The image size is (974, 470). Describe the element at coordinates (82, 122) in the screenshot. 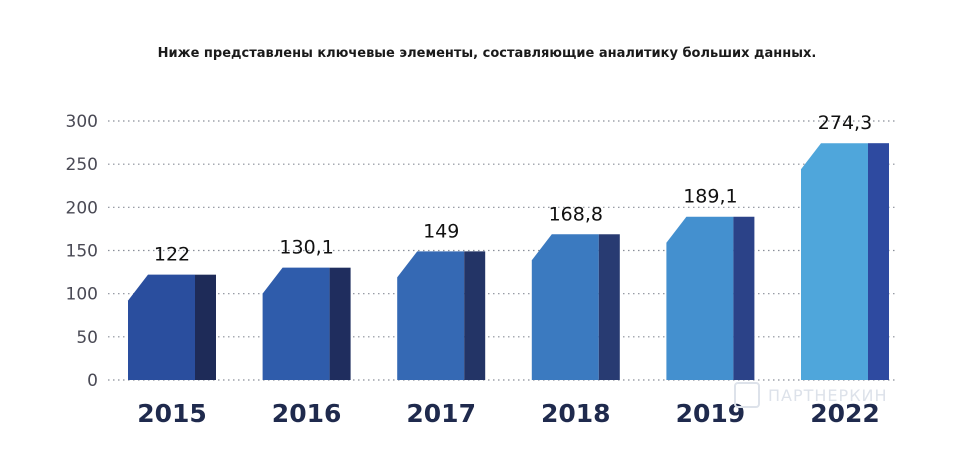

I see `y-tick-label: 300` at that location.